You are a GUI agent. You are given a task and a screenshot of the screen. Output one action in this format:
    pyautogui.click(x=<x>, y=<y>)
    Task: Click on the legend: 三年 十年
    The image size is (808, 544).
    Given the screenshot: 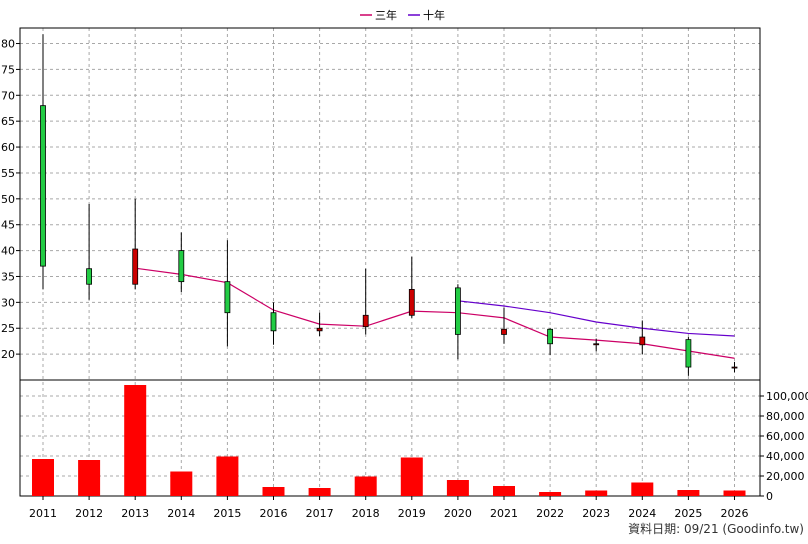 What is the action you would take?
    pyautogui.click(x=402, y=15)
    